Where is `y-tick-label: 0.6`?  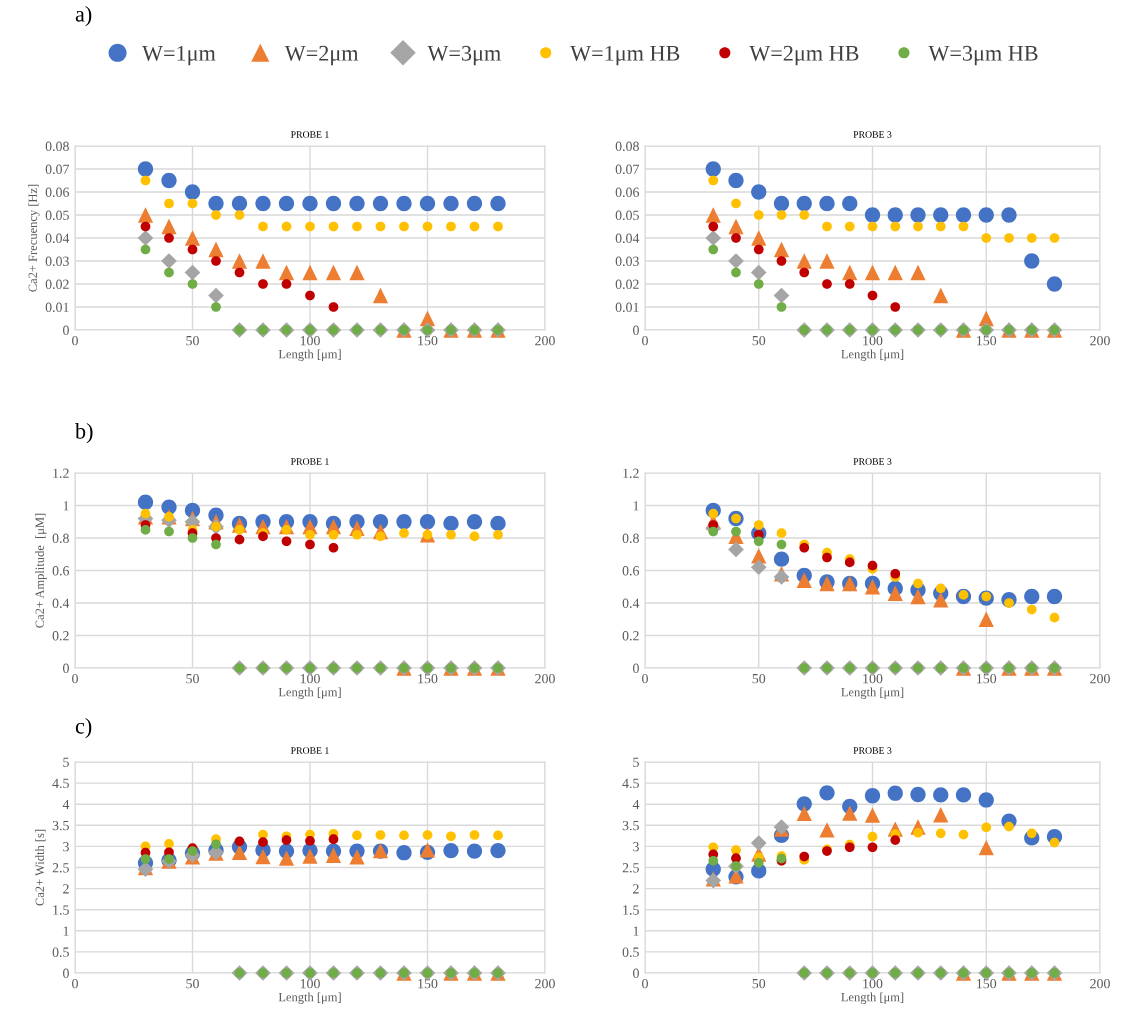 y-tick-label: 0.6 is located at coordinates (61, 571).